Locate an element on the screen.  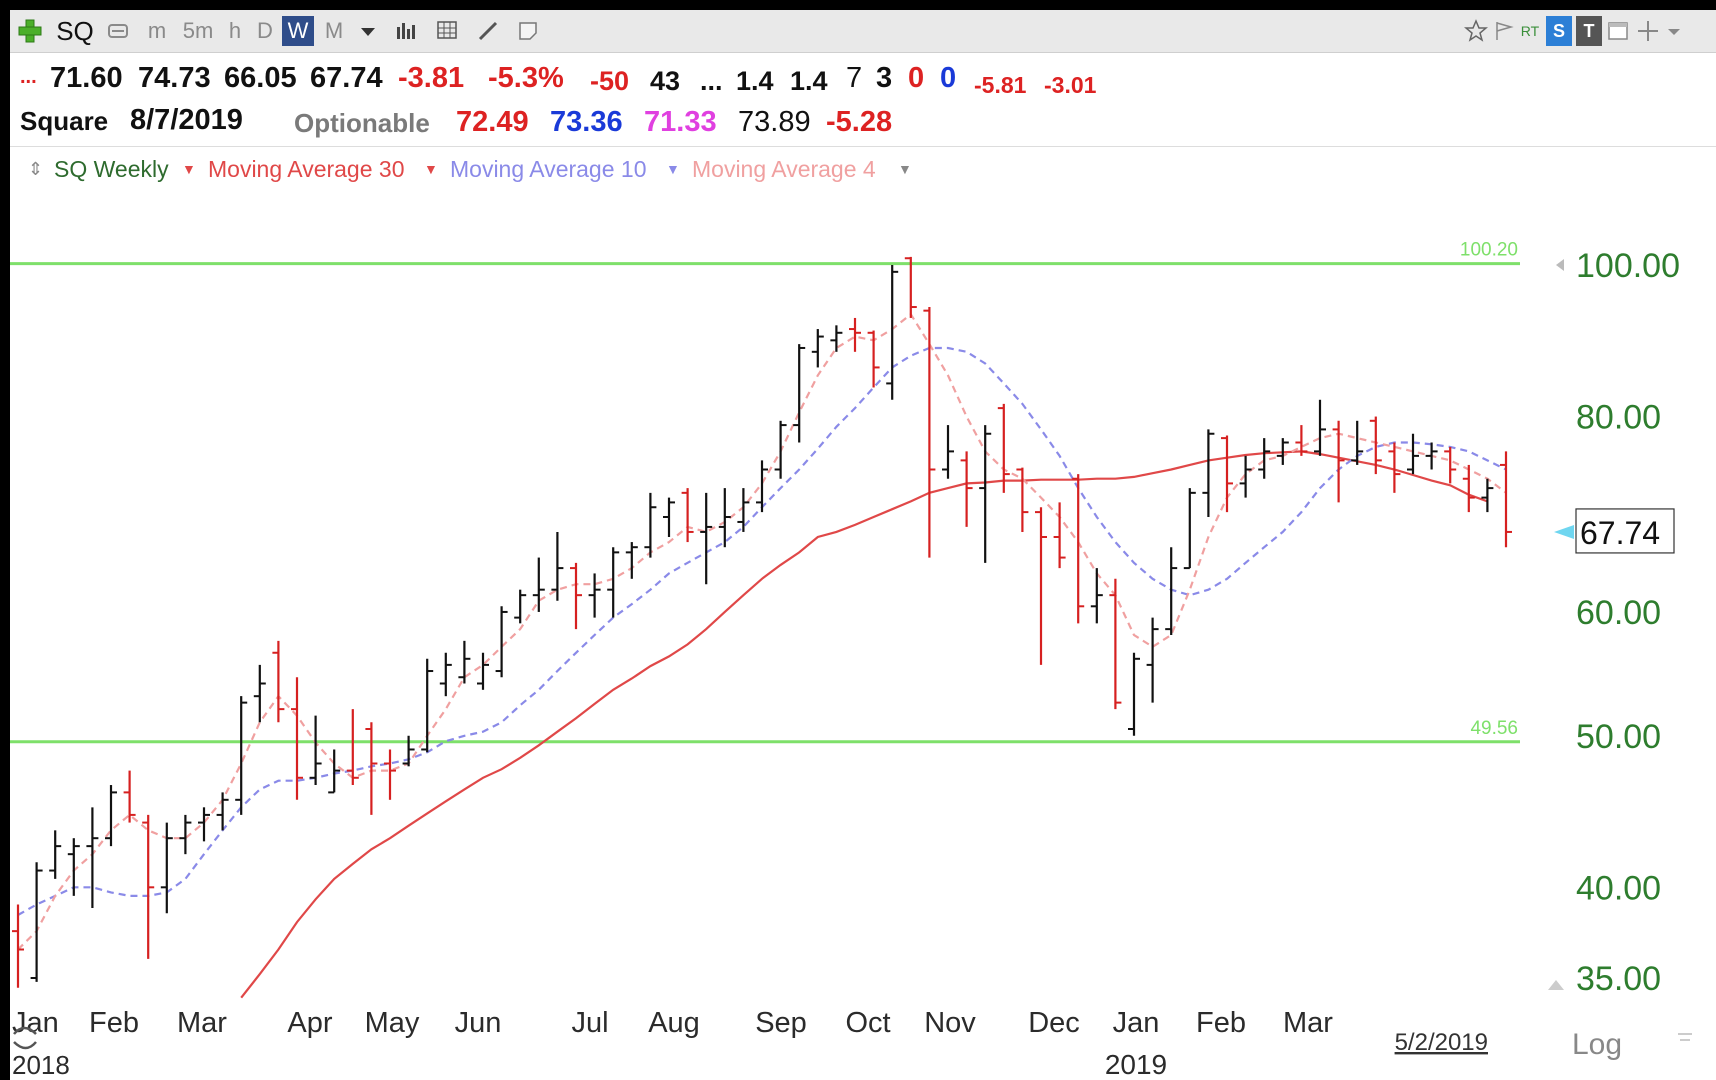
quote-diff: -5.28 is located at coordinates (859, 122).